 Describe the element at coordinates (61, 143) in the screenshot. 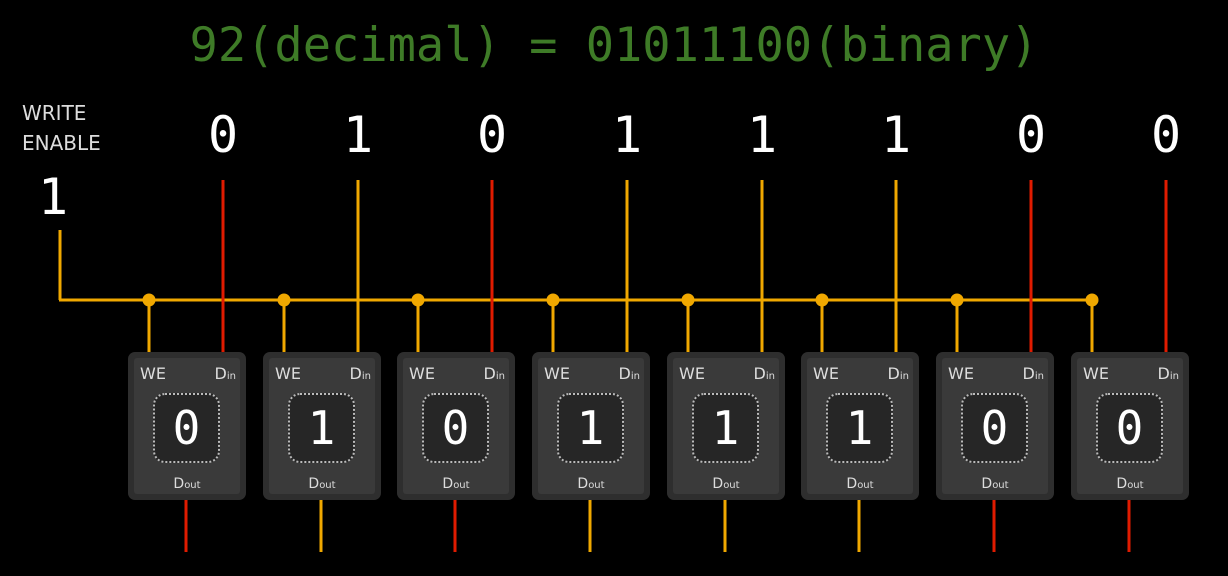

I see `write-enable-label-line2: ENABLE` at that location.